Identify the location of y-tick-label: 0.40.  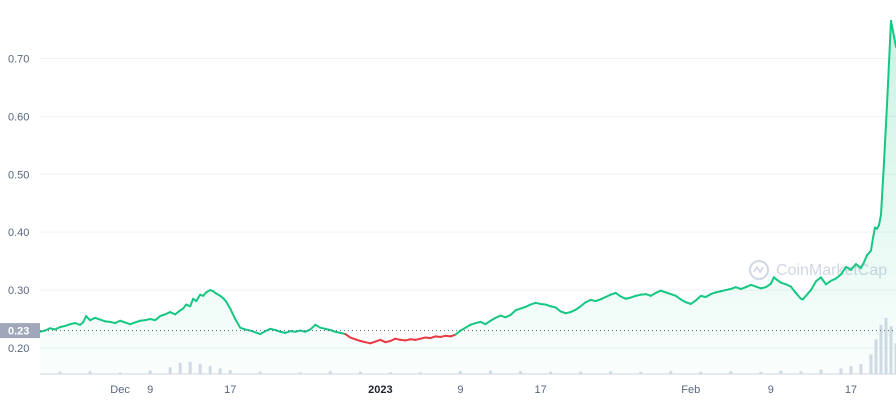
(18, 233).